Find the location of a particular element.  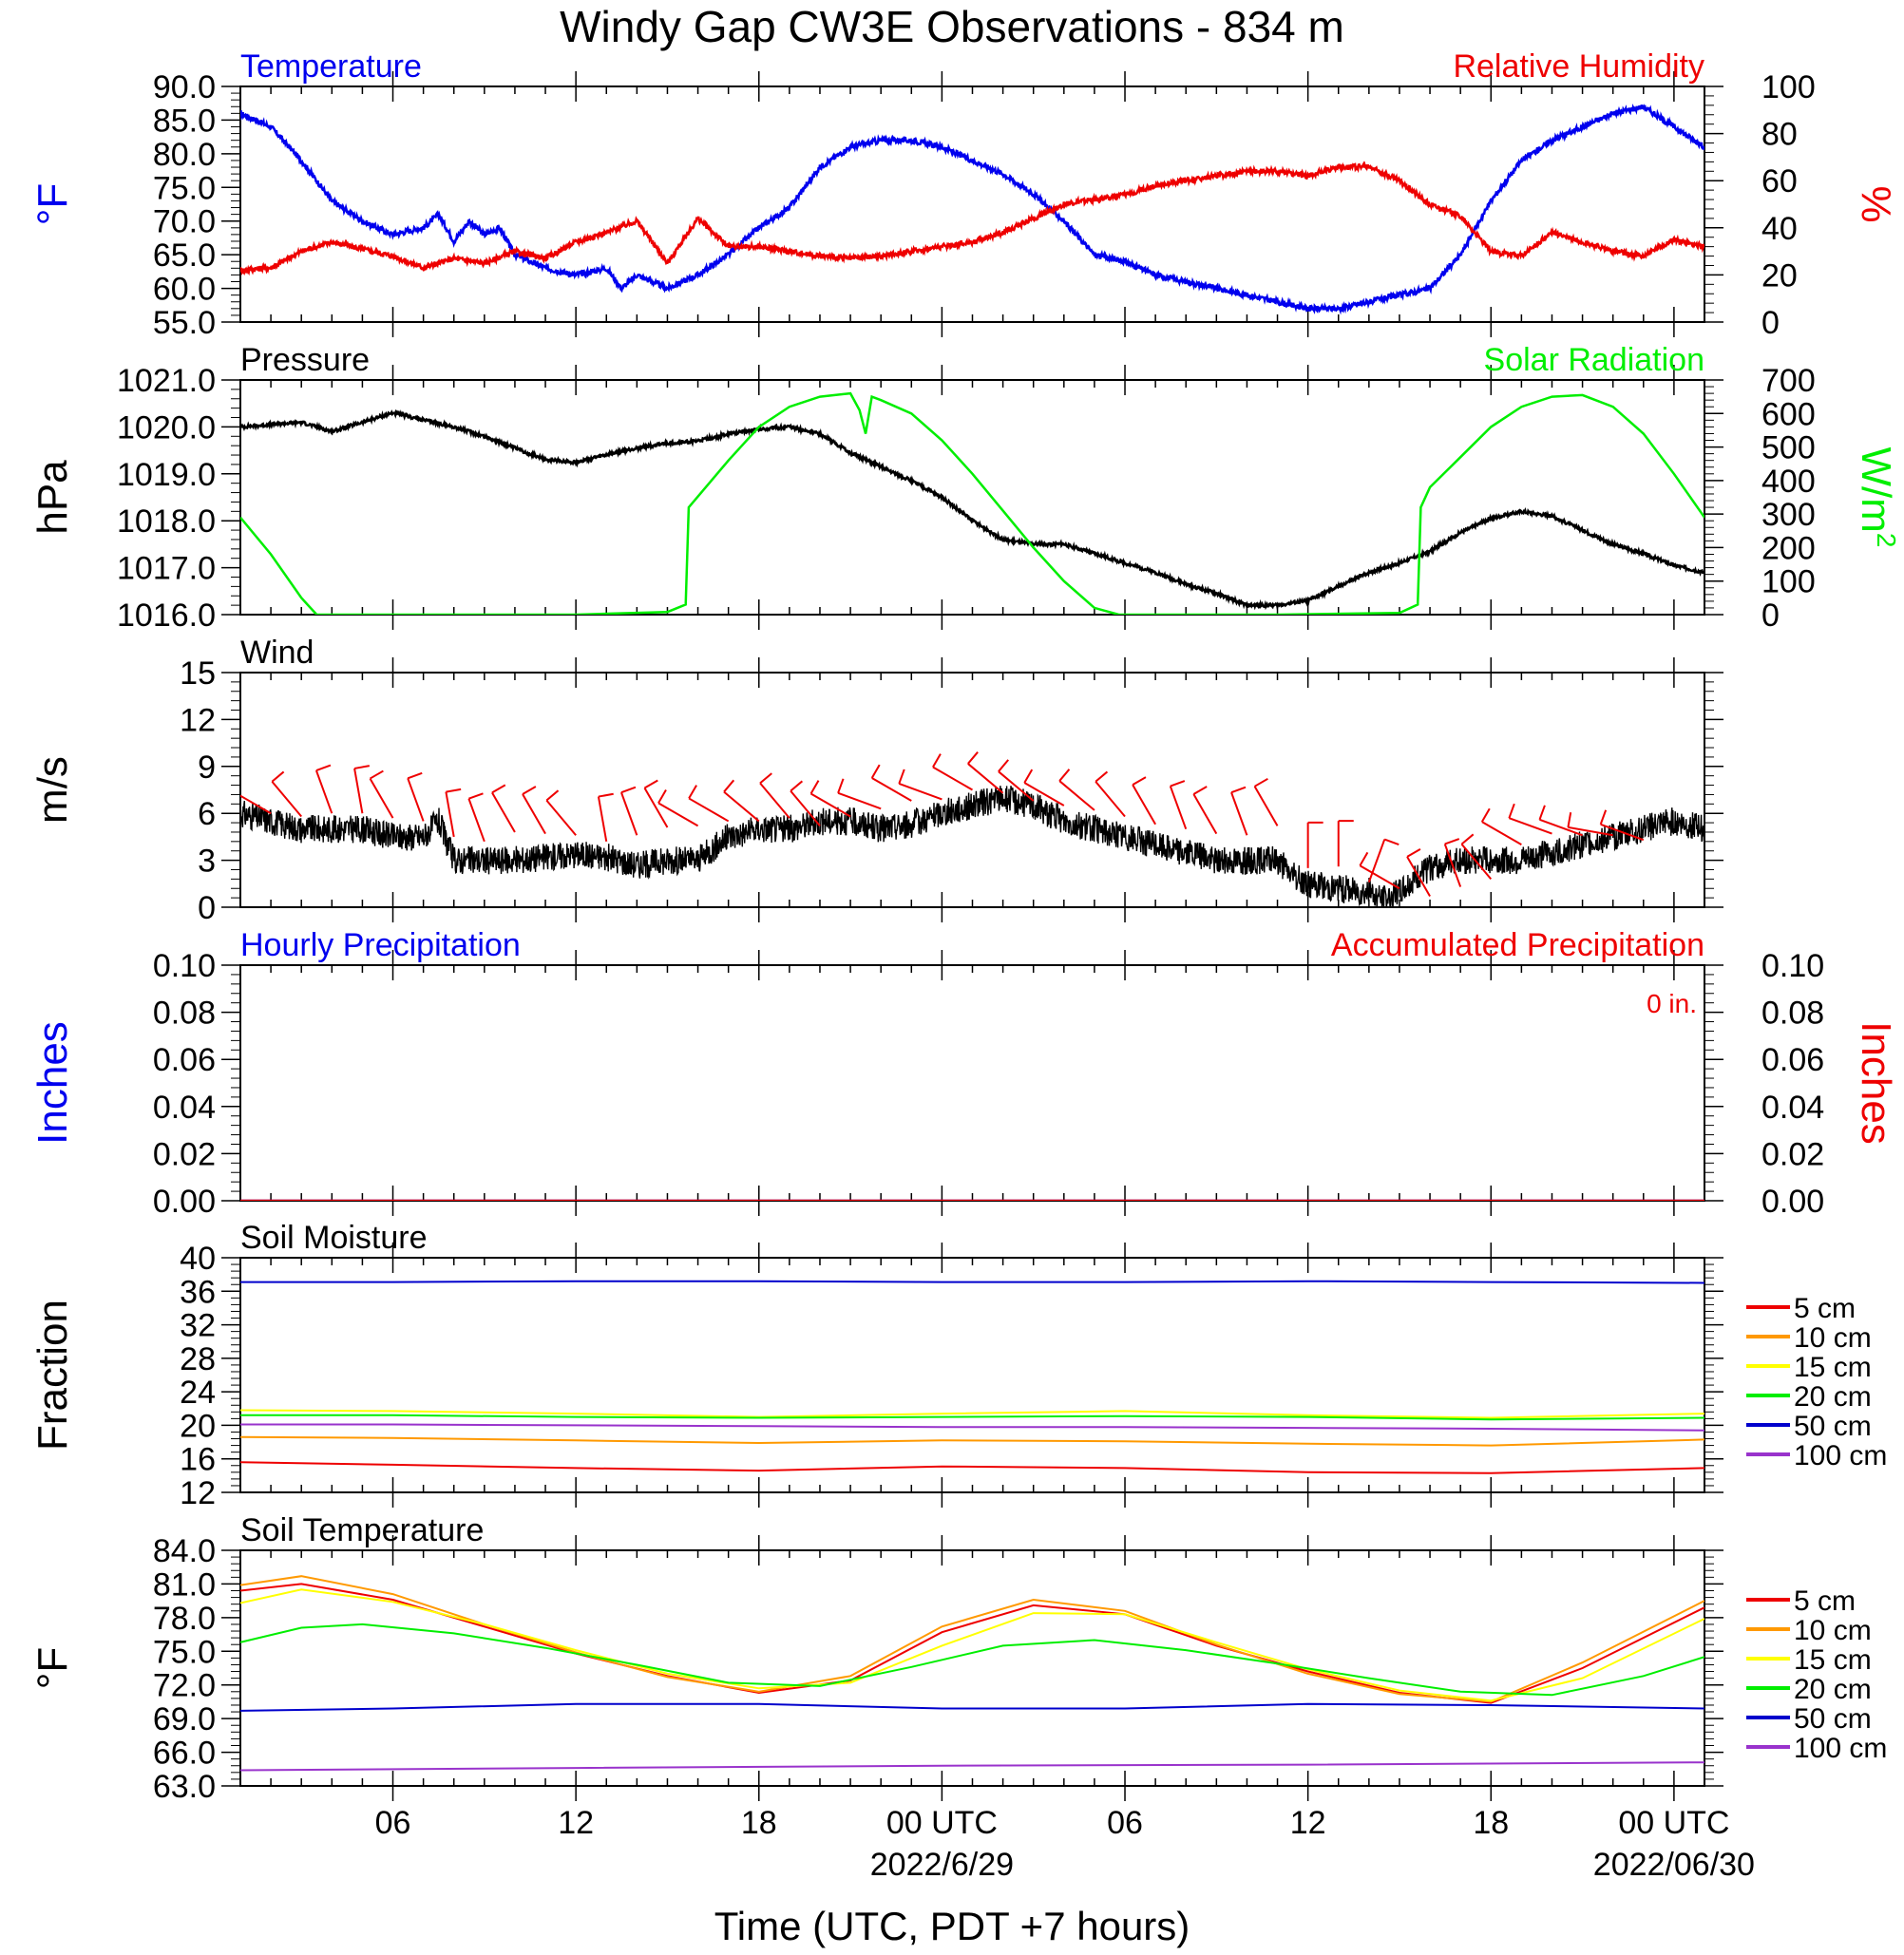

y-tick-label-left: 1021.0 is located at coordinates (167, 381).